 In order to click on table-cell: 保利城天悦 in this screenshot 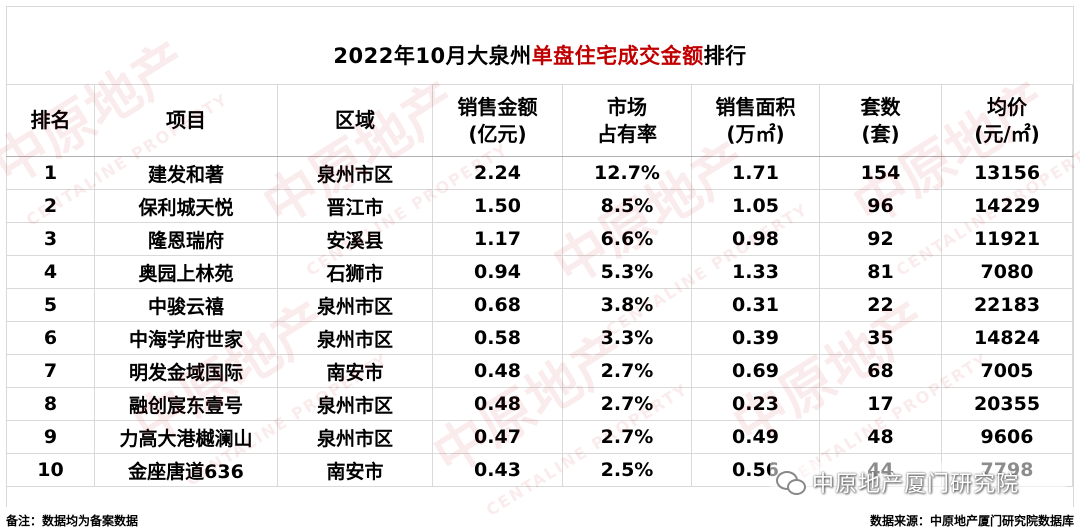, I will do `click(186, 206)`.